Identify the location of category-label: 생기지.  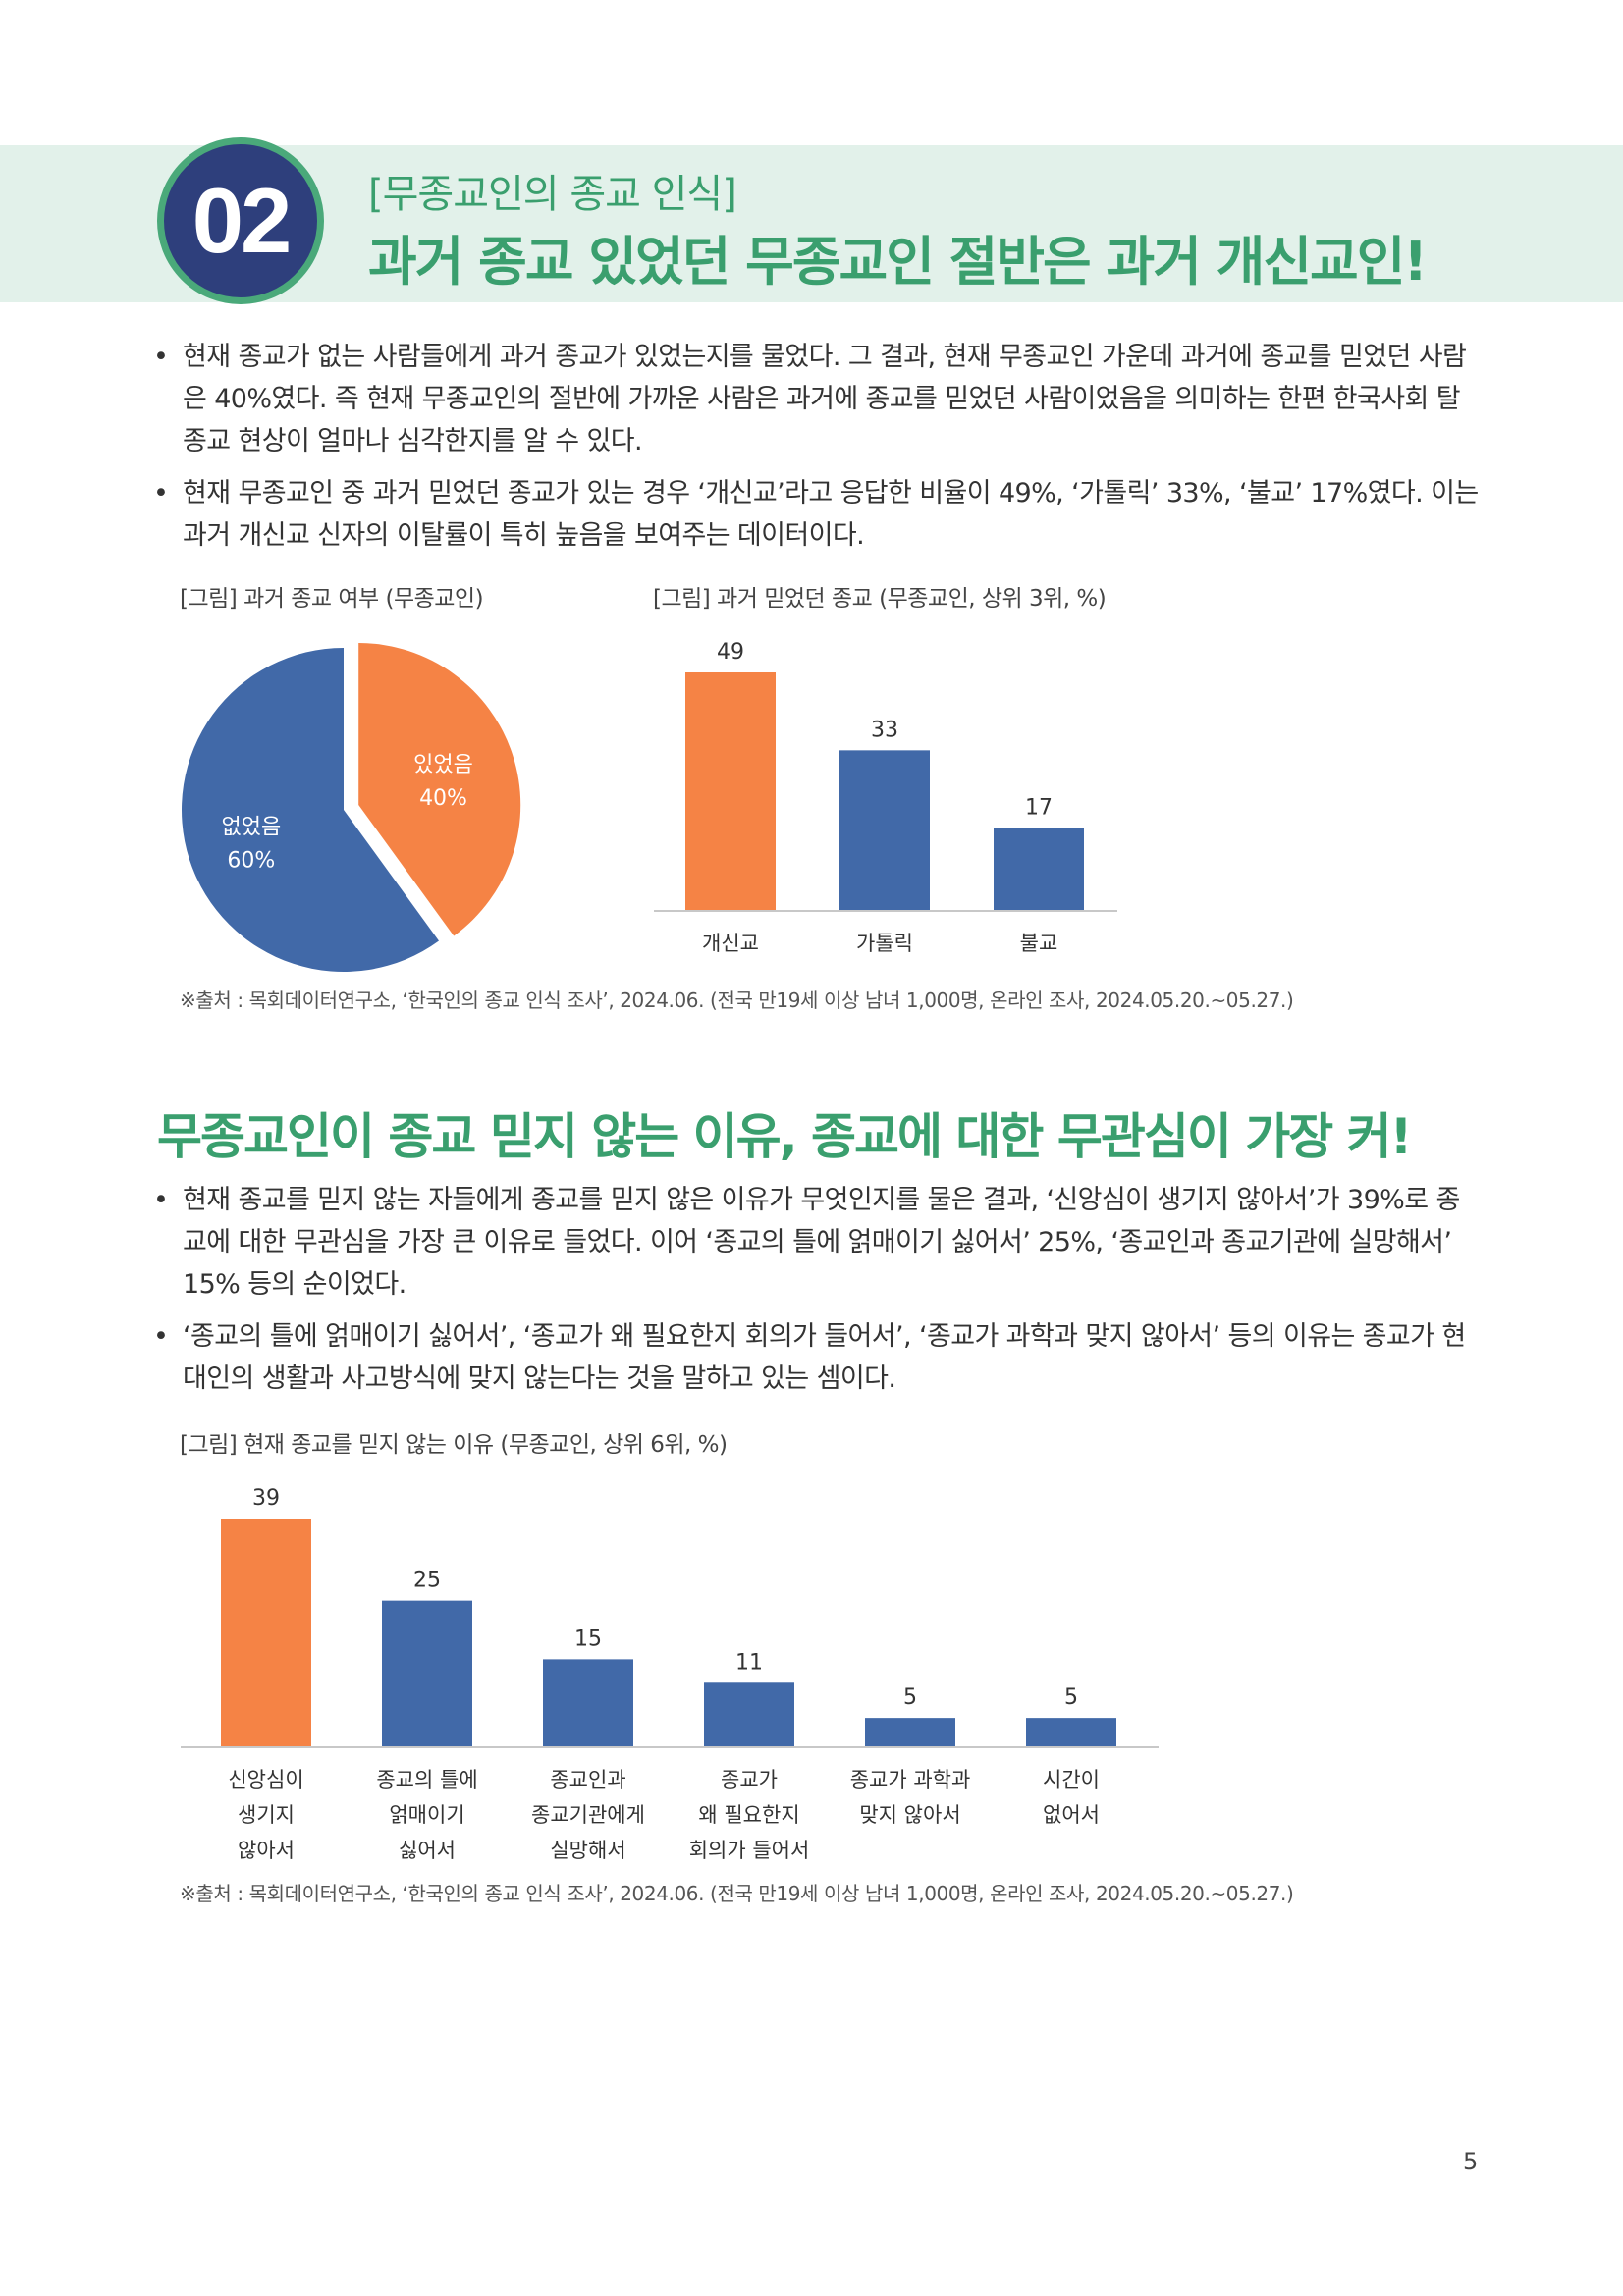
(266, 1815).